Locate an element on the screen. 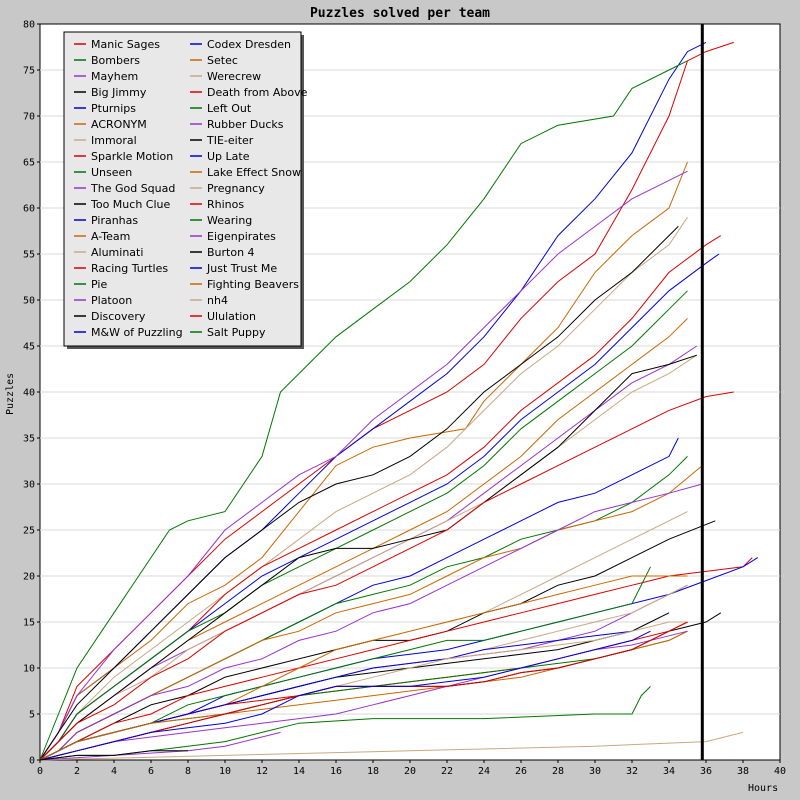 The height and width of the screenshot is (800, 800). y-tick-label: 70 is located at coordinates (29, 117).